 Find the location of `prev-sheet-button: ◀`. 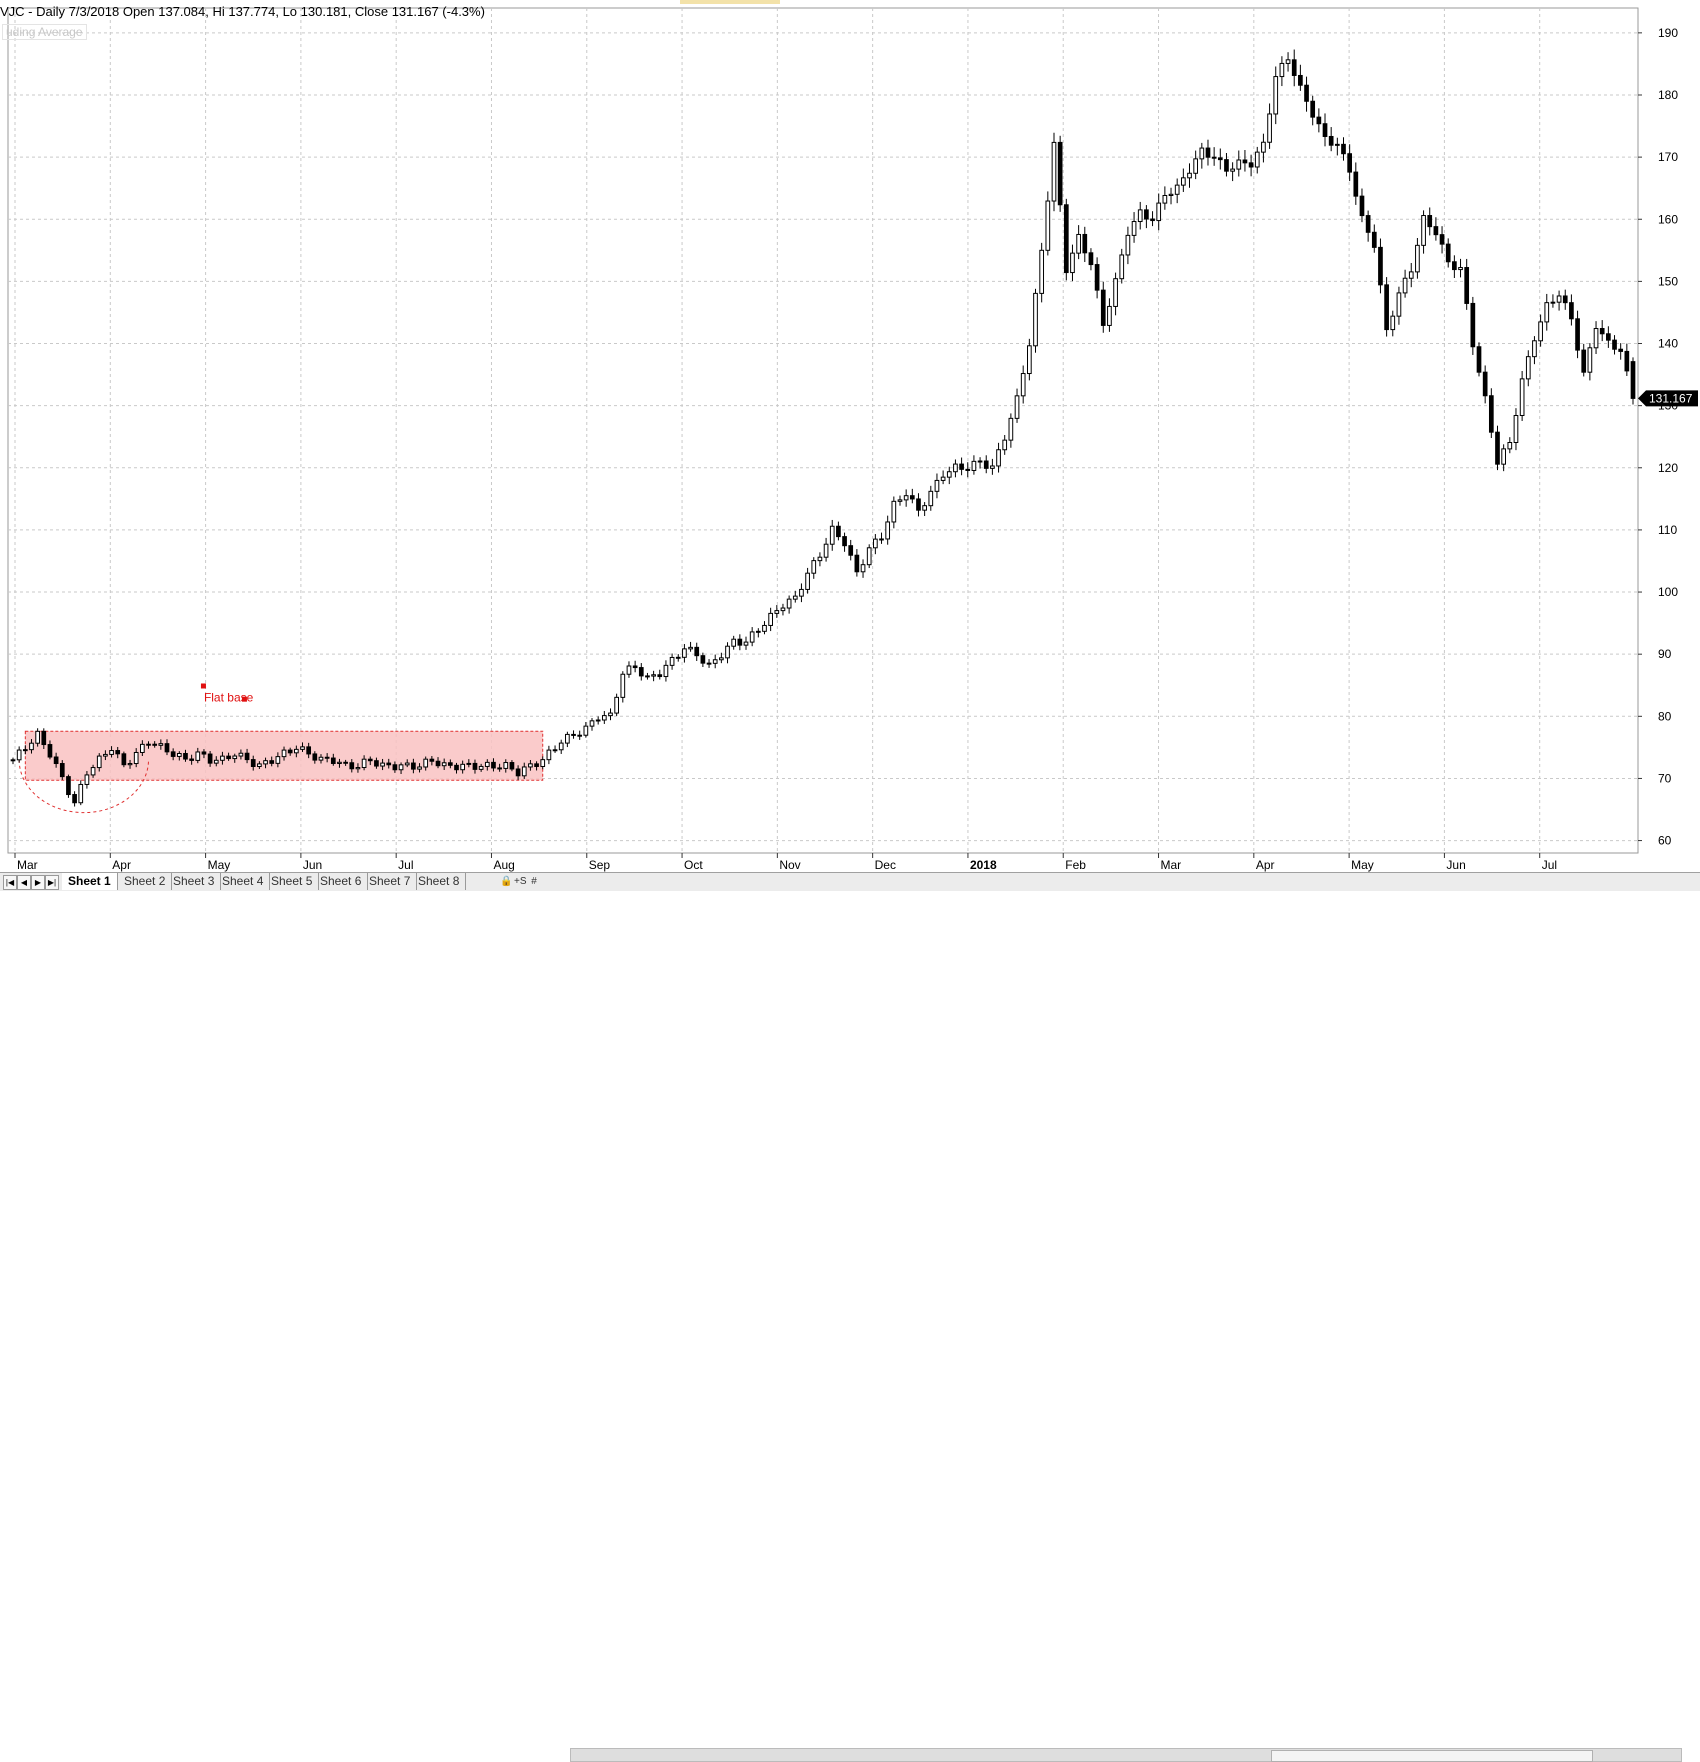

prev-sheet-button: ◀ is located at coordinates (24, 882).